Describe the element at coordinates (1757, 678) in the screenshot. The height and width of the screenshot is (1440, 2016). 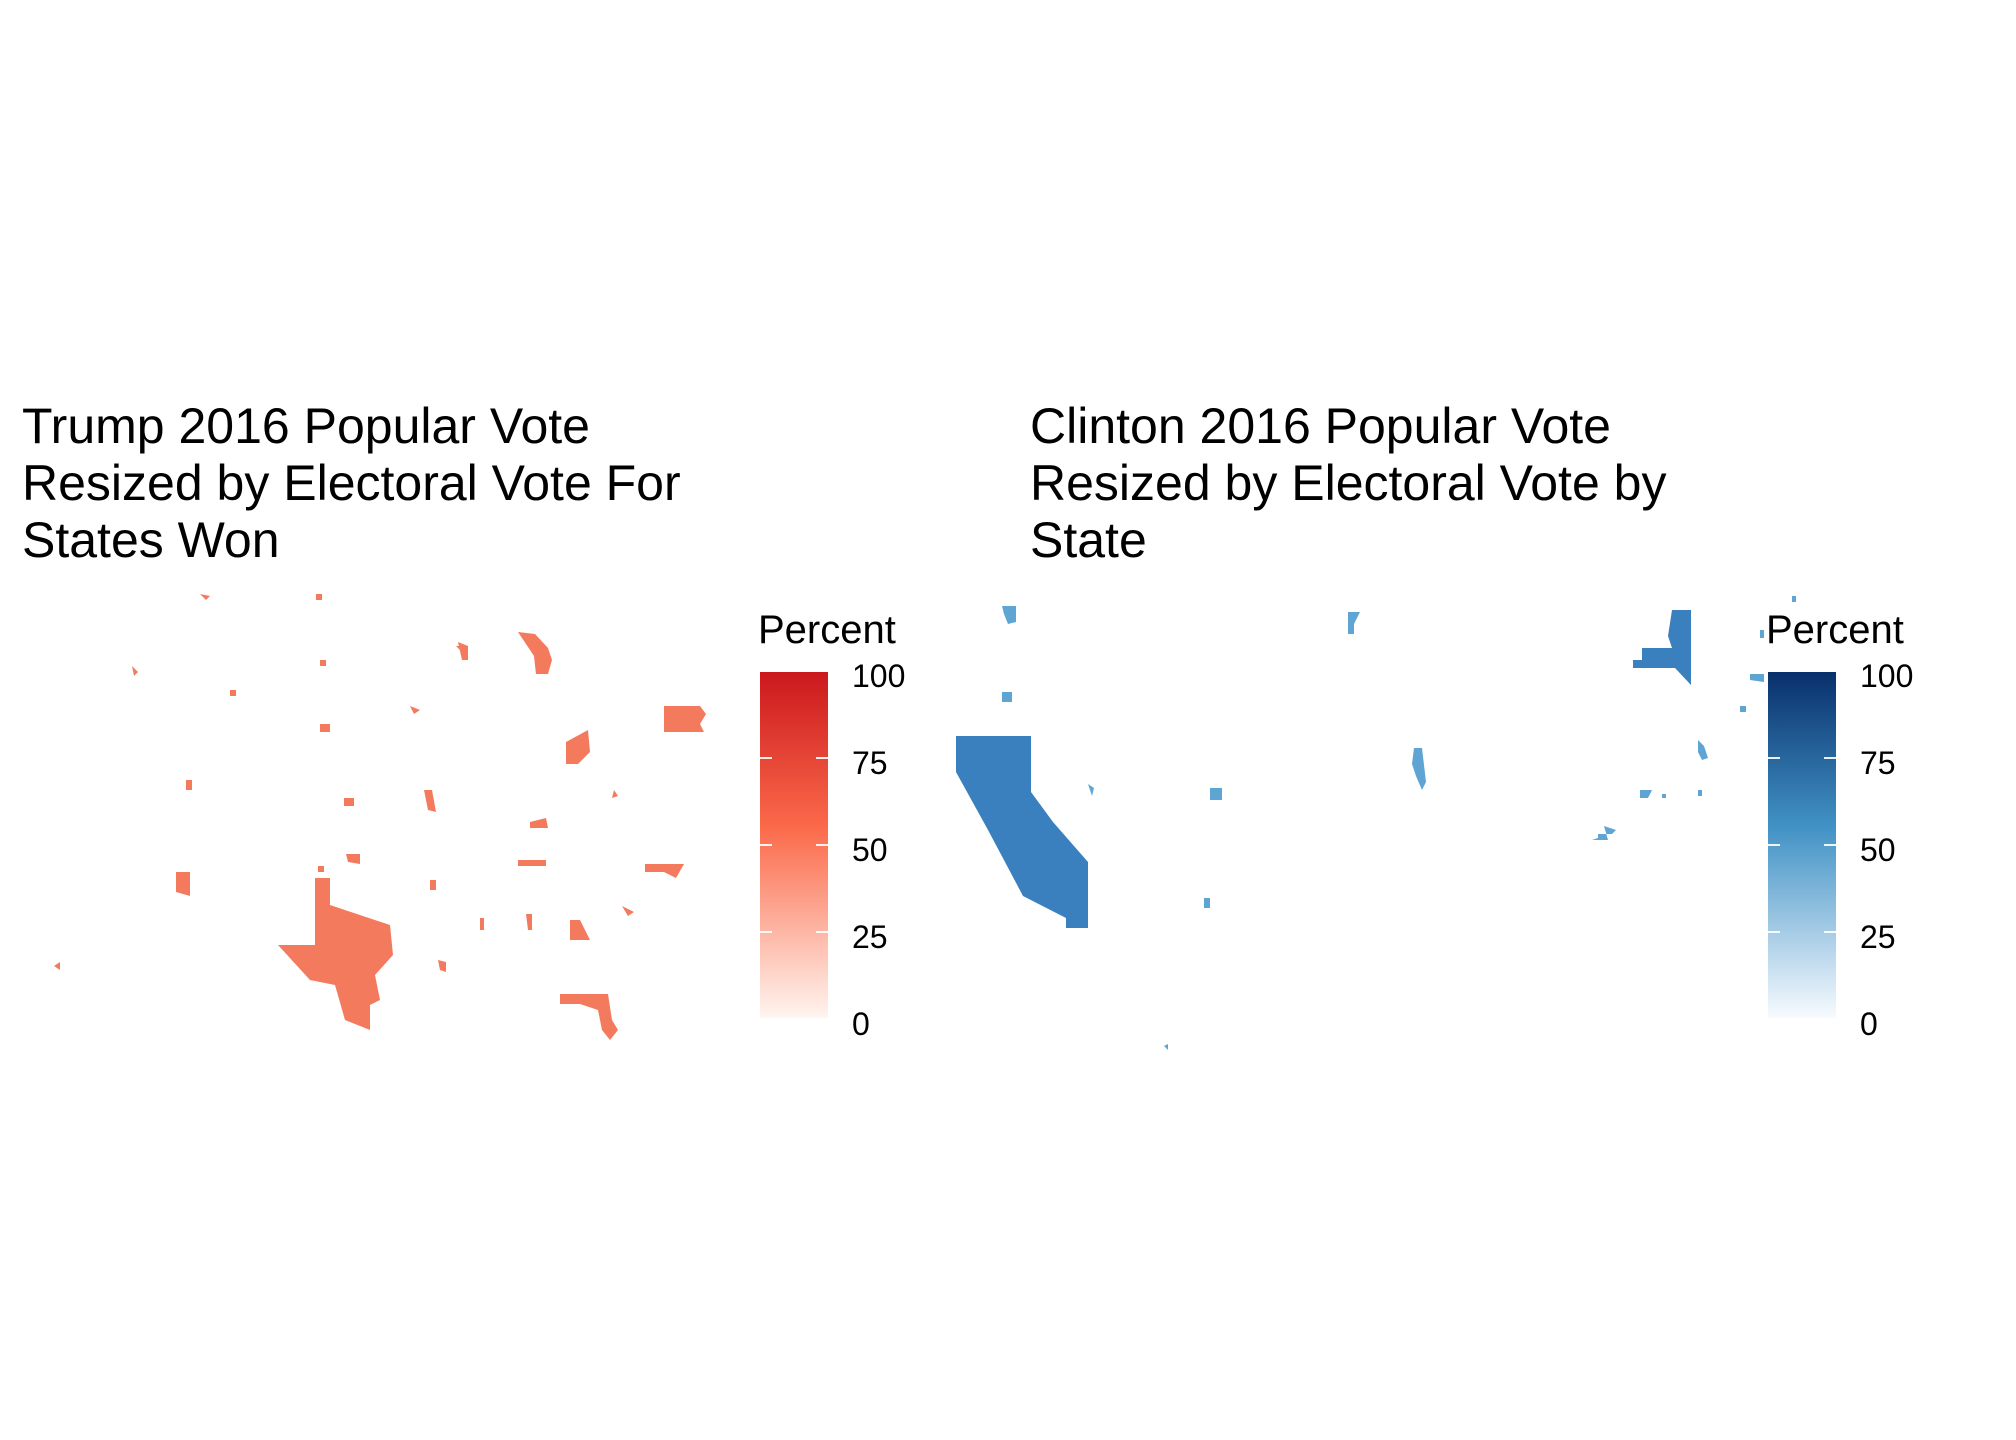
I see `state-massachusetts` at that location.